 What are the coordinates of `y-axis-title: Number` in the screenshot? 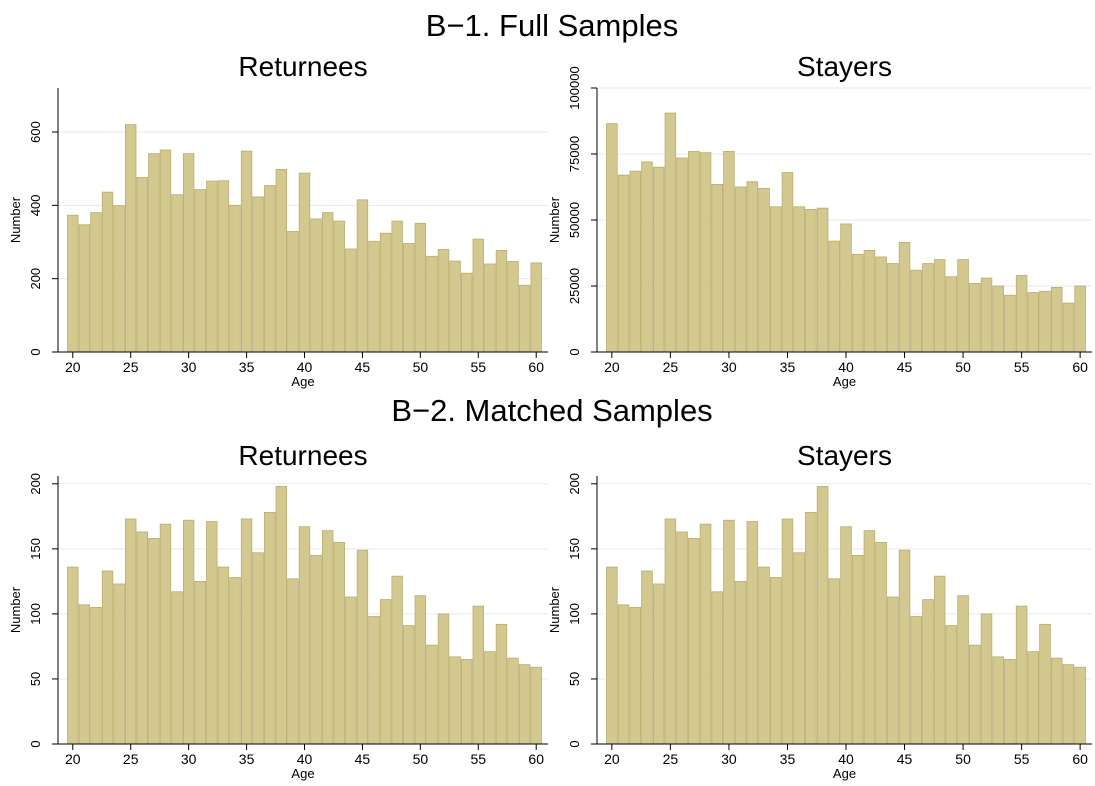 It's located at (554, 219).